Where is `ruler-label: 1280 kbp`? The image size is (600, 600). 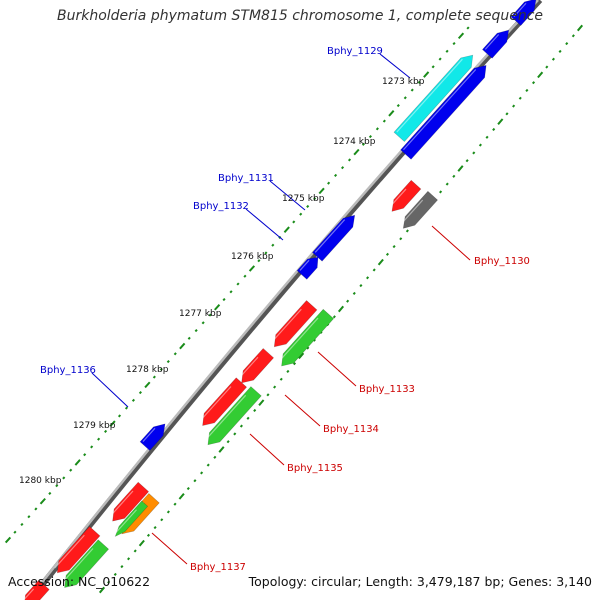
ruler-label: 1280 kbp is located at coordinates (40, 481).